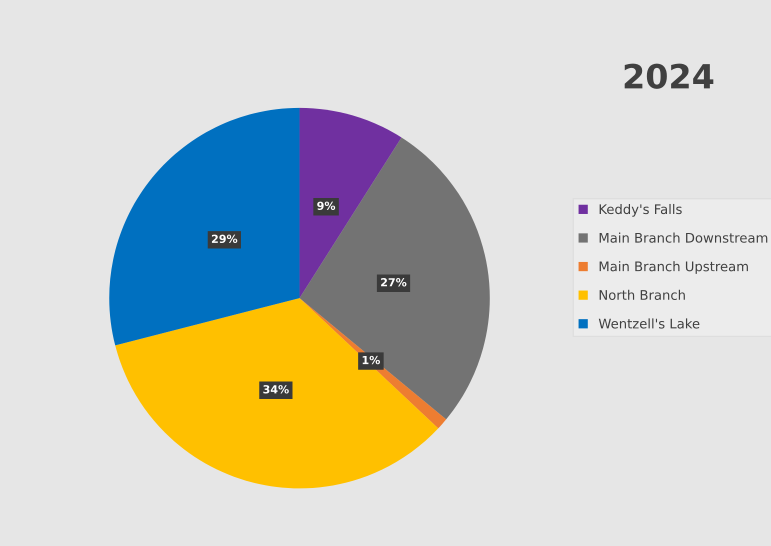 The height and width of the screenshot is (546, 771). What do you see at coordinates (642, 295) in the screenshot?
I see `legend-label: North Branch` at bounding box center [642, 295].